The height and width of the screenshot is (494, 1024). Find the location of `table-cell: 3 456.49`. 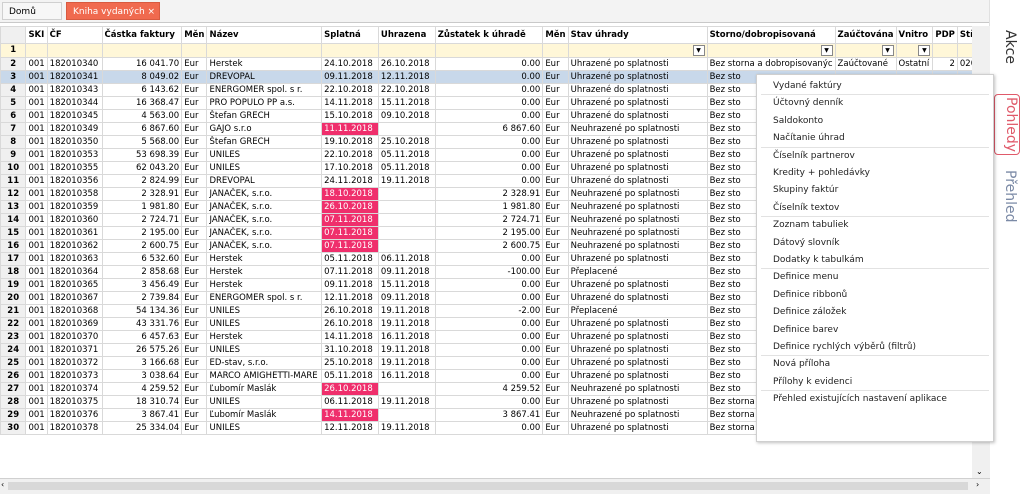

table-cell: 3 456.49 is located at coordinates (142, 285).